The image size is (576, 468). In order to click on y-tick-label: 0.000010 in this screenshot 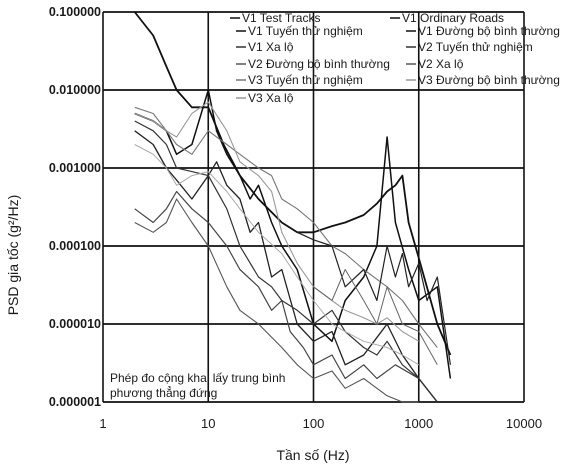, I will do `click(75, 324)`.